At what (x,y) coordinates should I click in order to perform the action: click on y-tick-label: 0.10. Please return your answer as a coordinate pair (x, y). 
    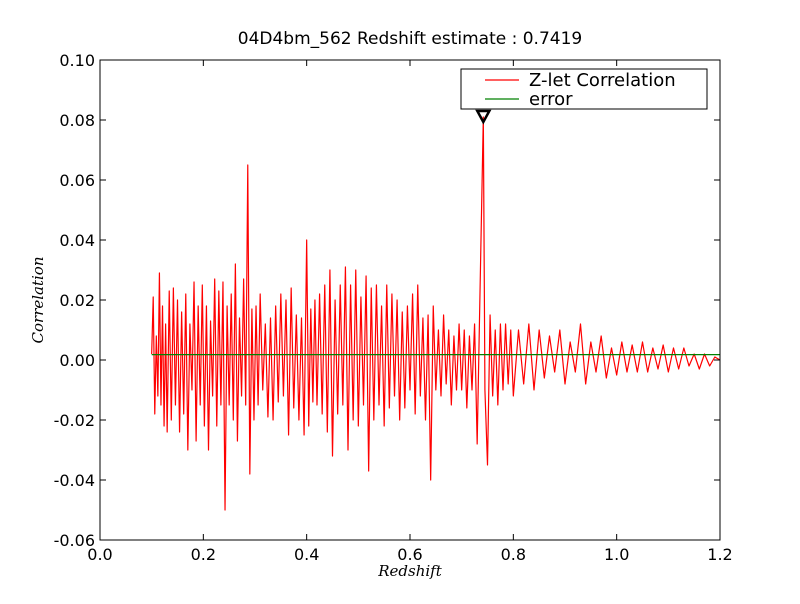
    Looking at the image, I should click on (77, 60).